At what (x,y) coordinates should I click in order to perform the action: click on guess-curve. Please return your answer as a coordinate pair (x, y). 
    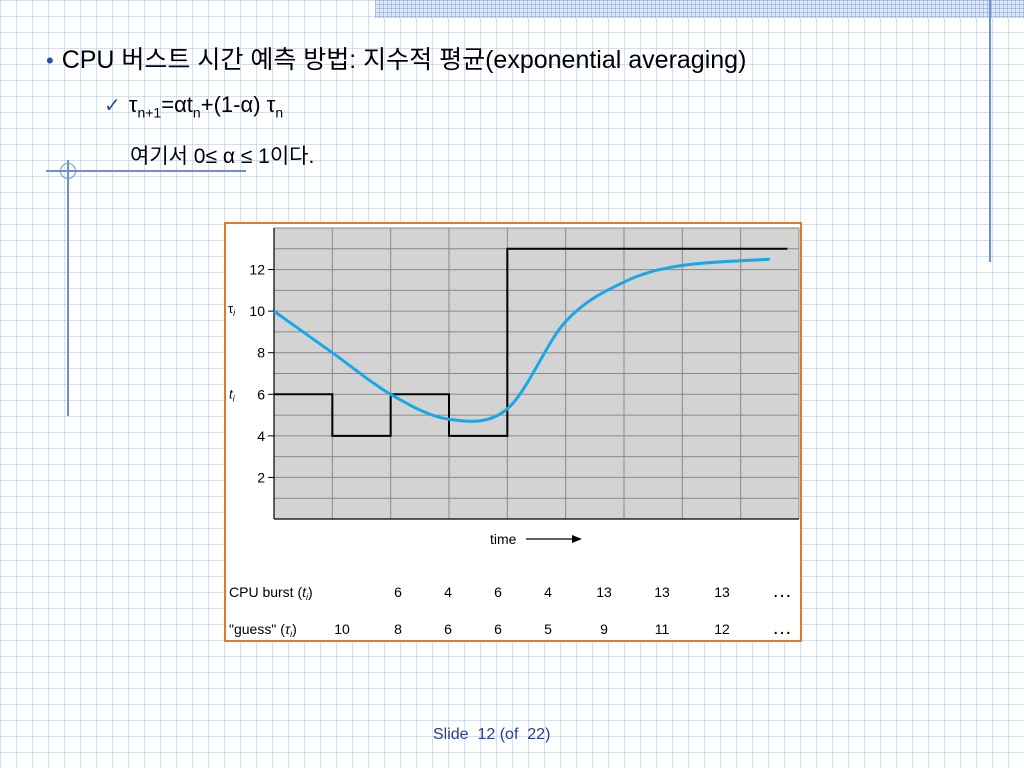
    Looking at the image, I should click on (521, 340).